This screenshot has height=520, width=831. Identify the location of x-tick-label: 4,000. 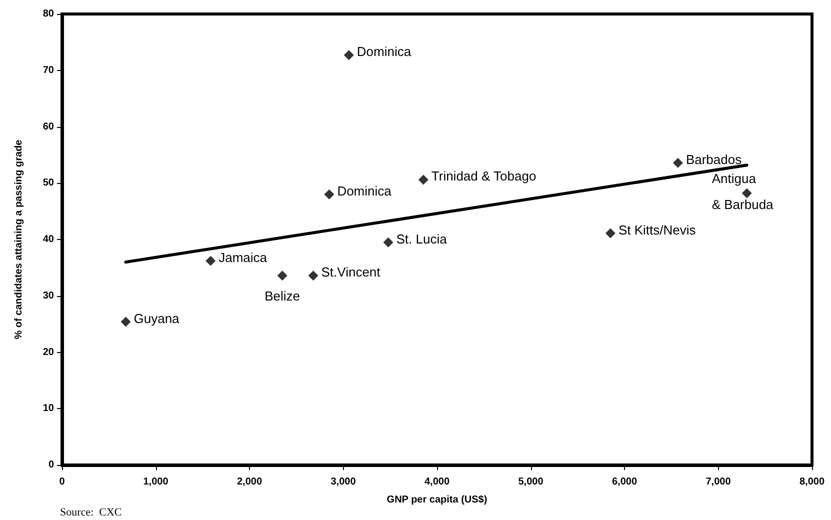
(437, 482).